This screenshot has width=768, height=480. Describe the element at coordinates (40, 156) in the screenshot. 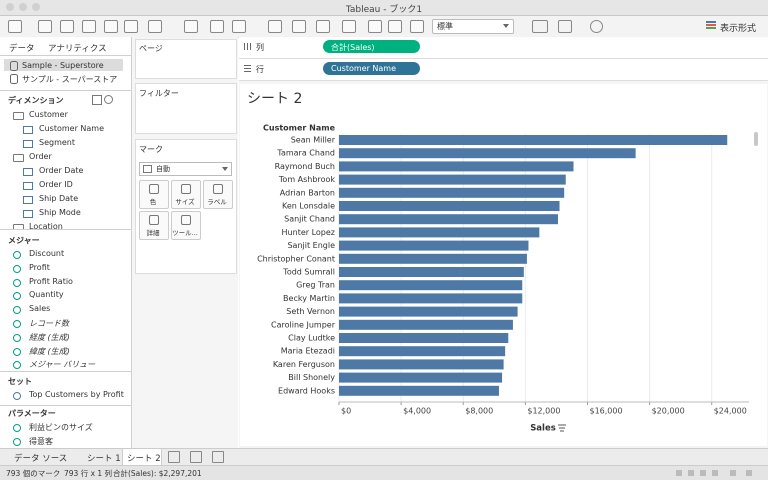

I see `folder-name: Order` at that location.